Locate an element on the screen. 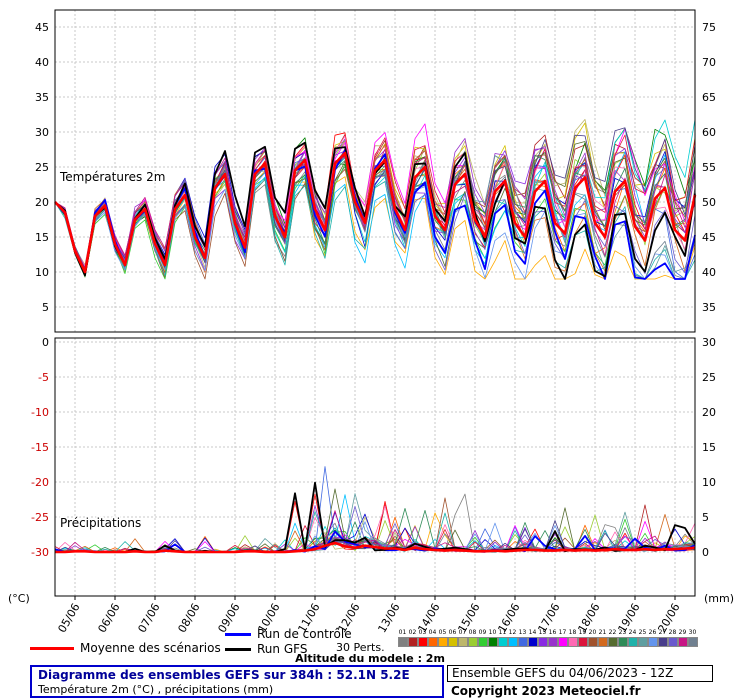 Image resolution: width=740 pixels, height=700 pixels. perturbation-08: 08 is located at coordinates (472, 638).